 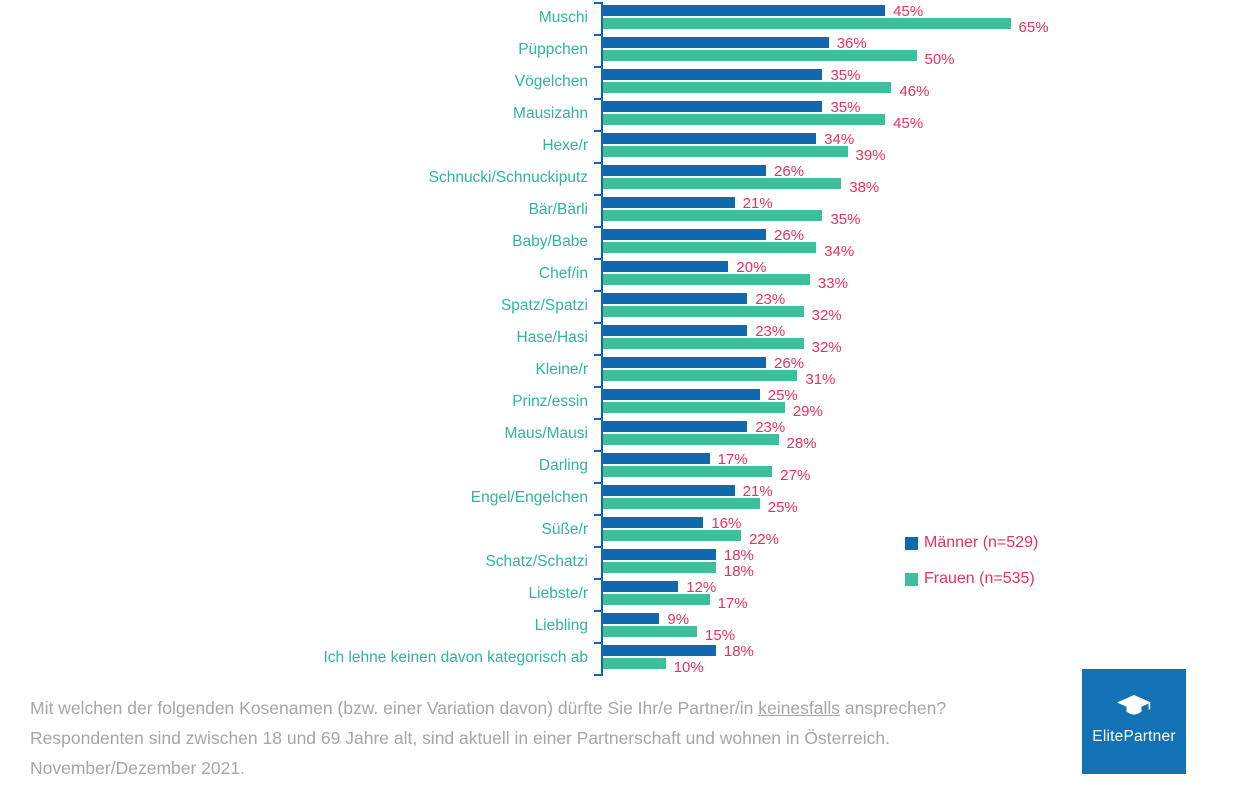 I want to click on value-label-frauen: 29%, so click(x=807, y=411).